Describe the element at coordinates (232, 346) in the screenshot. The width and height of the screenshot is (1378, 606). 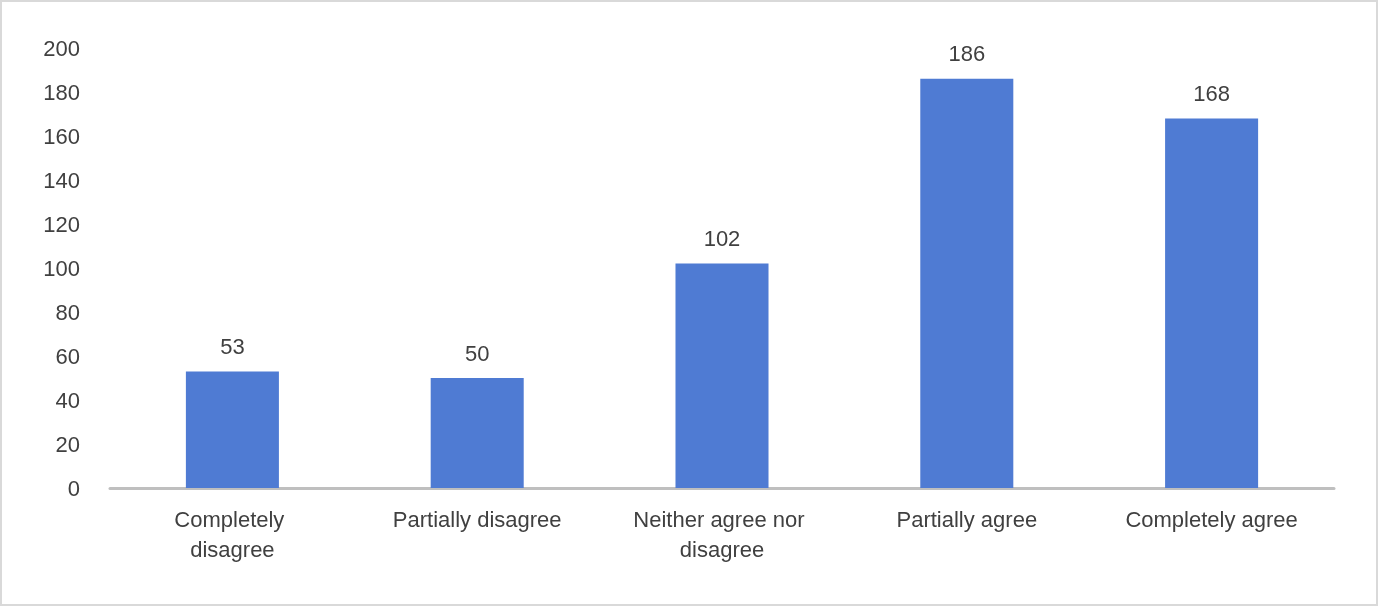
I see `data-label: 53` at that location.